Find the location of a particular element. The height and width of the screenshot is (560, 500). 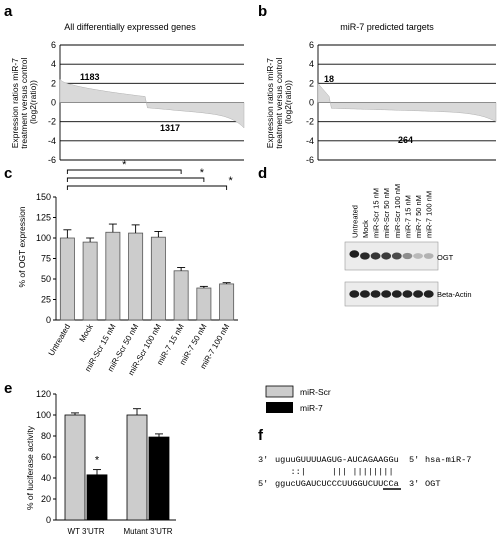

panel-e-ylabel: % of luciferase activity is located at coordinates (30, 467).